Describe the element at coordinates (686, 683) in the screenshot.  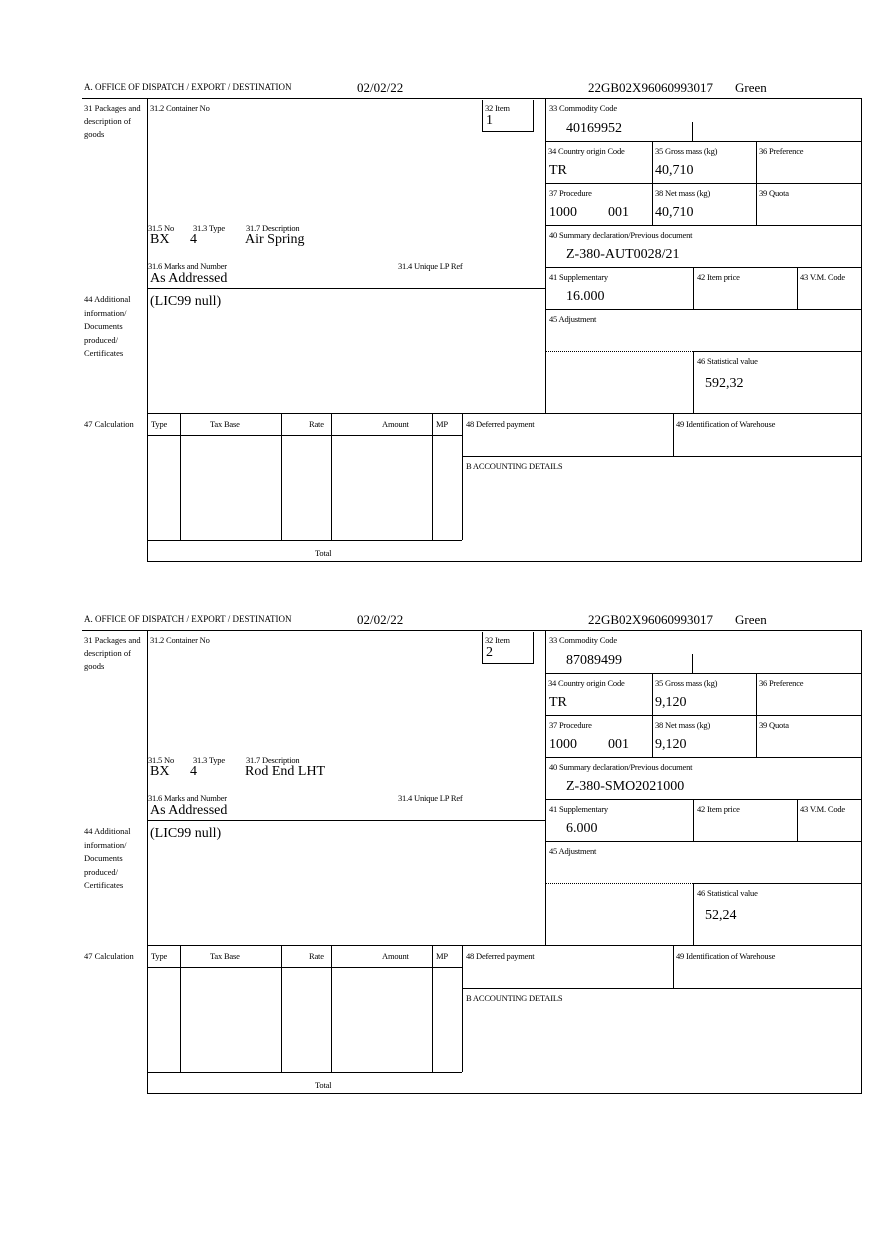
I see `gross-mass-label: 35 Gross mass (kg)` at that location.